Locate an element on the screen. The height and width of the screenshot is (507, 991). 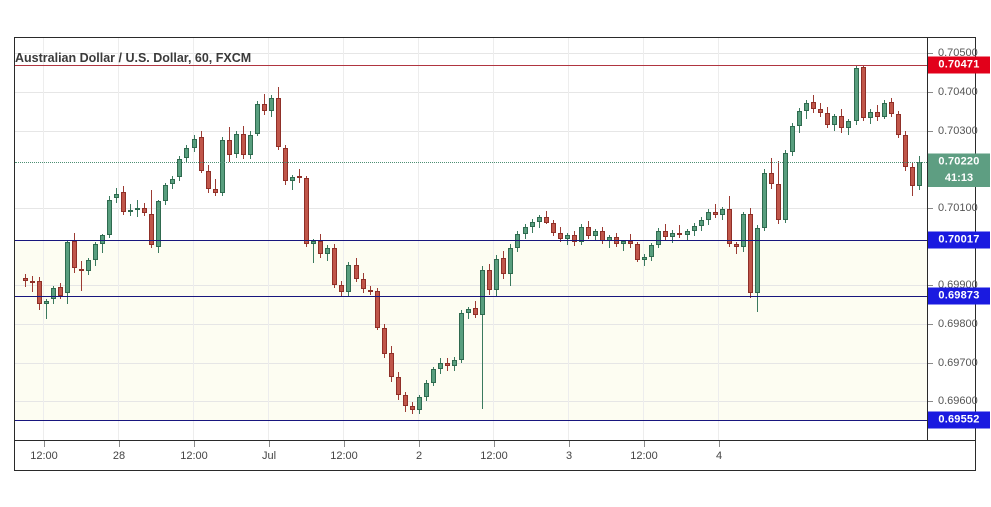
price-level-line-last-price is located at coordinates (471, 162).